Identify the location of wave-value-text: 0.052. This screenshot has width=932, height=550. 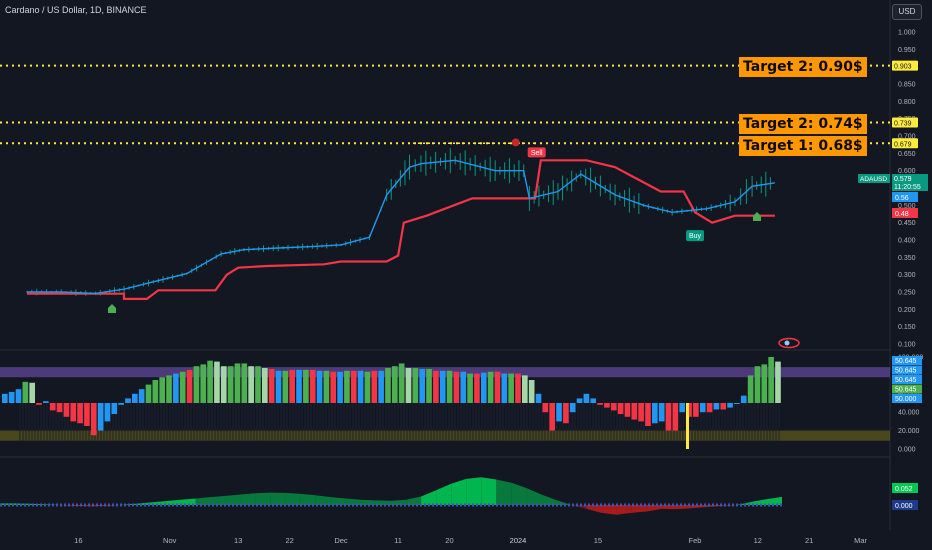
(904, 489).